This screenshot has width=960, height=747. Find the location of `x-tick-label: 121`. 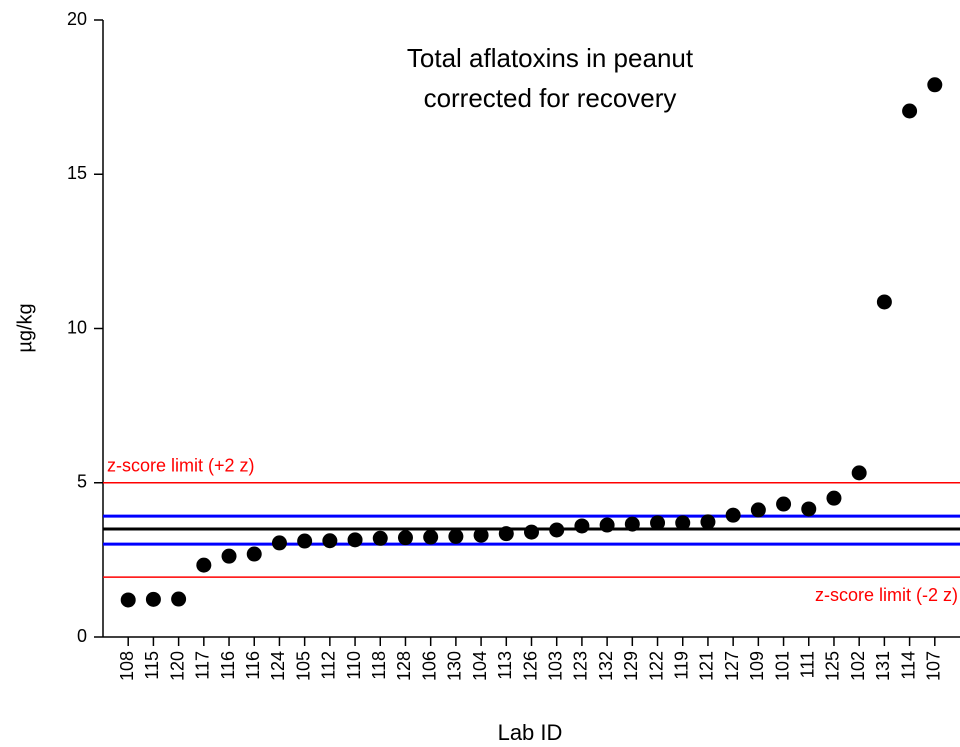

x-tick-label: 121 is located at coordinates (707, 666).